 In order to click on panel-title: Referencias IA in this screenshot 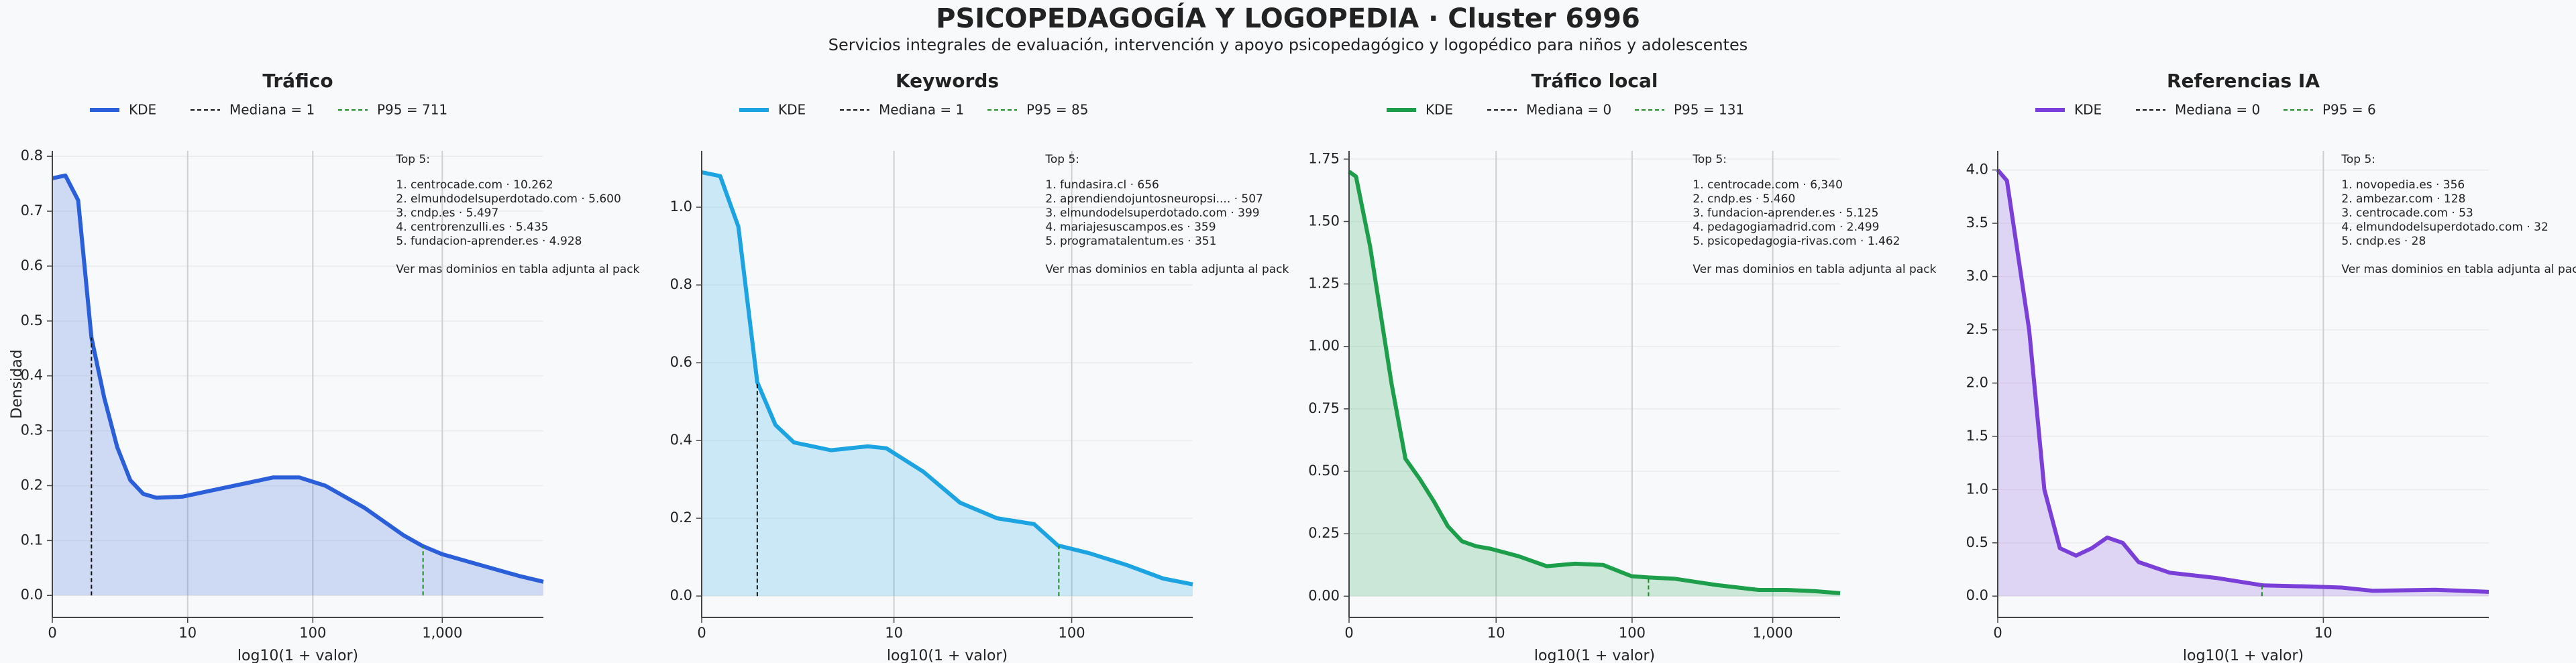, I will do `click(2243, 81)`.